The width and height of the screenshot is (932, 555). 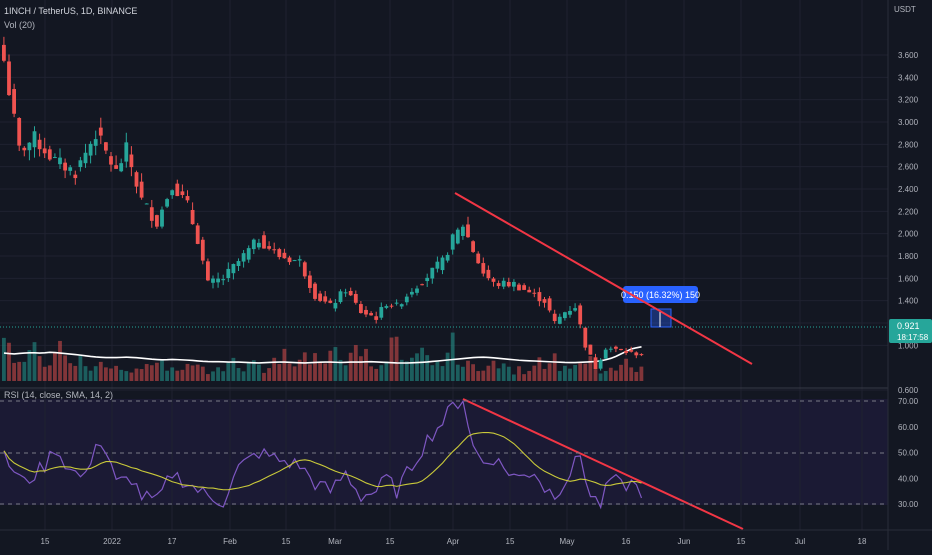 I want to click on rsi-tick-label: 70.00, so click(x=908, y=401).